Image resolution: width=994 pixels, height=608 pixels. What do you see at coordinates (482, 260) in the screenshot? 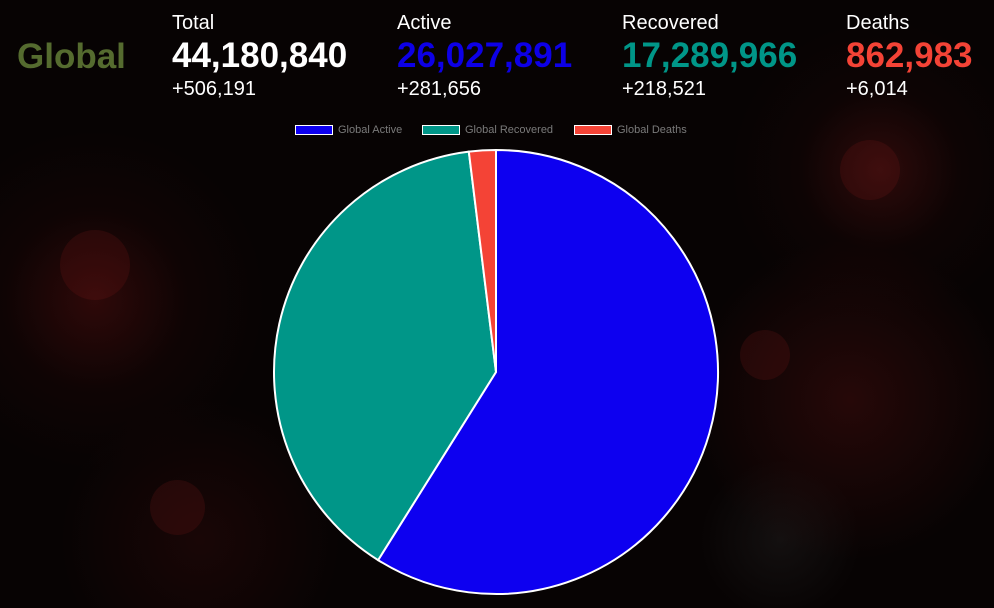
I see `pie-slice-deaths` at bounding box center [482, 260].